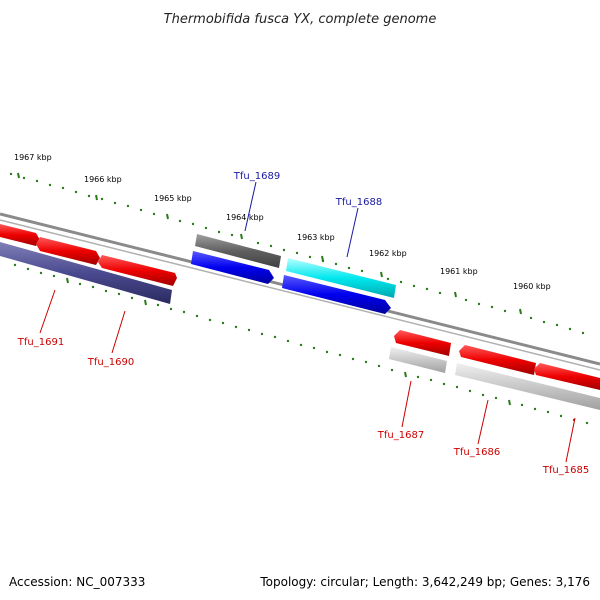 The image size is (600, 600). I want to click on gene-label: Tfu_1690, so click(110, 362).